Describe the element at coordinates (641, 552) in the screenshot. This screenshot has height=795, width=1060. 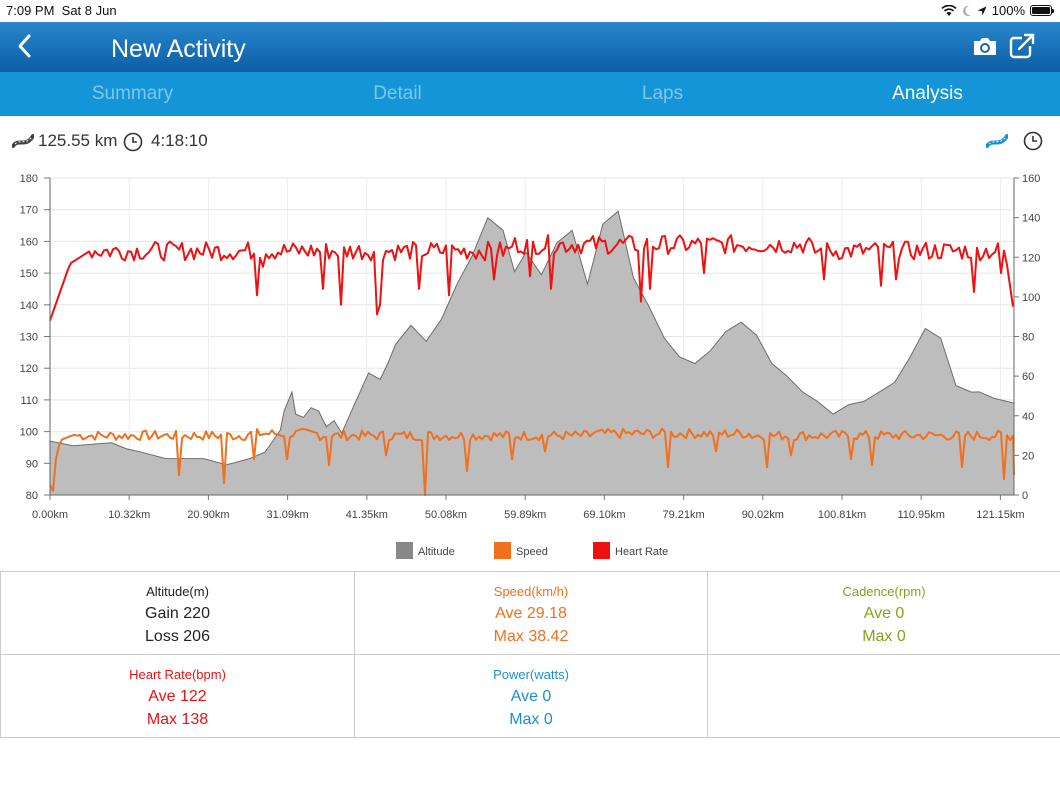
I see `legend-label: Heart Rate` at that location.